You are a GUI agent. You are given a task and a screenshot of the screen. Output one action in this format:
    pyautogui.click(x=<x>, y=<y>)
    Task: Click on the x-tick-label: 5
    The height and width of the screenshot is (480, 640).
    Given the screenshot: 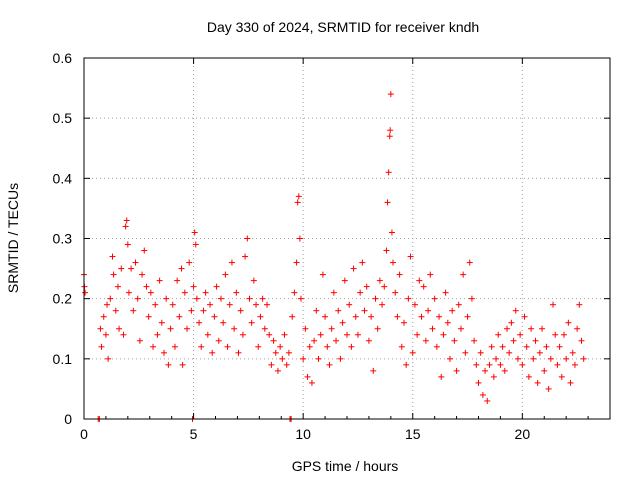 What is the action you would take?
    pyautogui.click(x=194, y=434)
    